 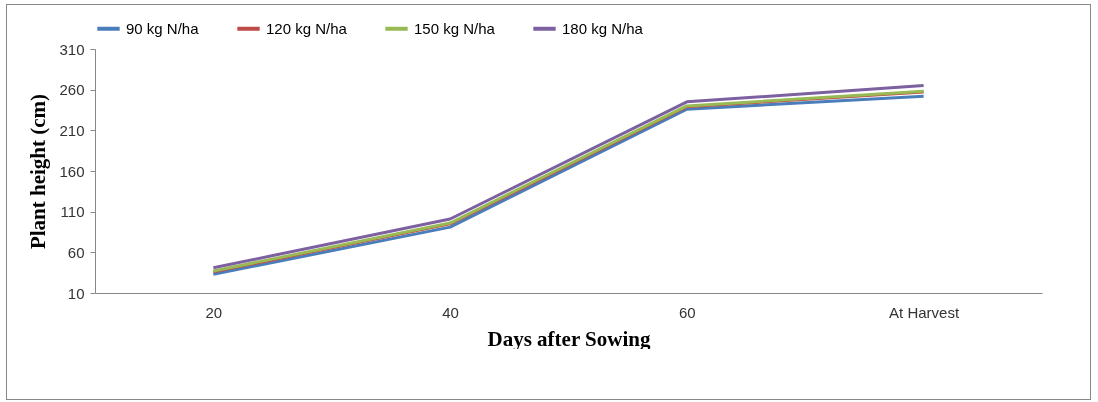 I want to click on y-tick-label: 110, so click(x=72, y=212).